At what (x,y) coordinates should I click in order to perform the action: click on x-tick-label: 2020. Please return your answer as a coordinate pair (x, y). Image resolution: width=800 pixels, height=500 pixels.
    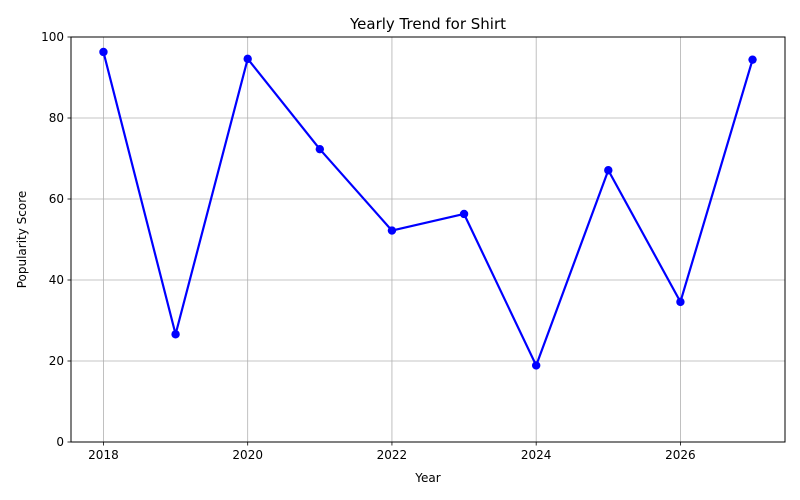
    Looking at the image, I should click on (247, 455).